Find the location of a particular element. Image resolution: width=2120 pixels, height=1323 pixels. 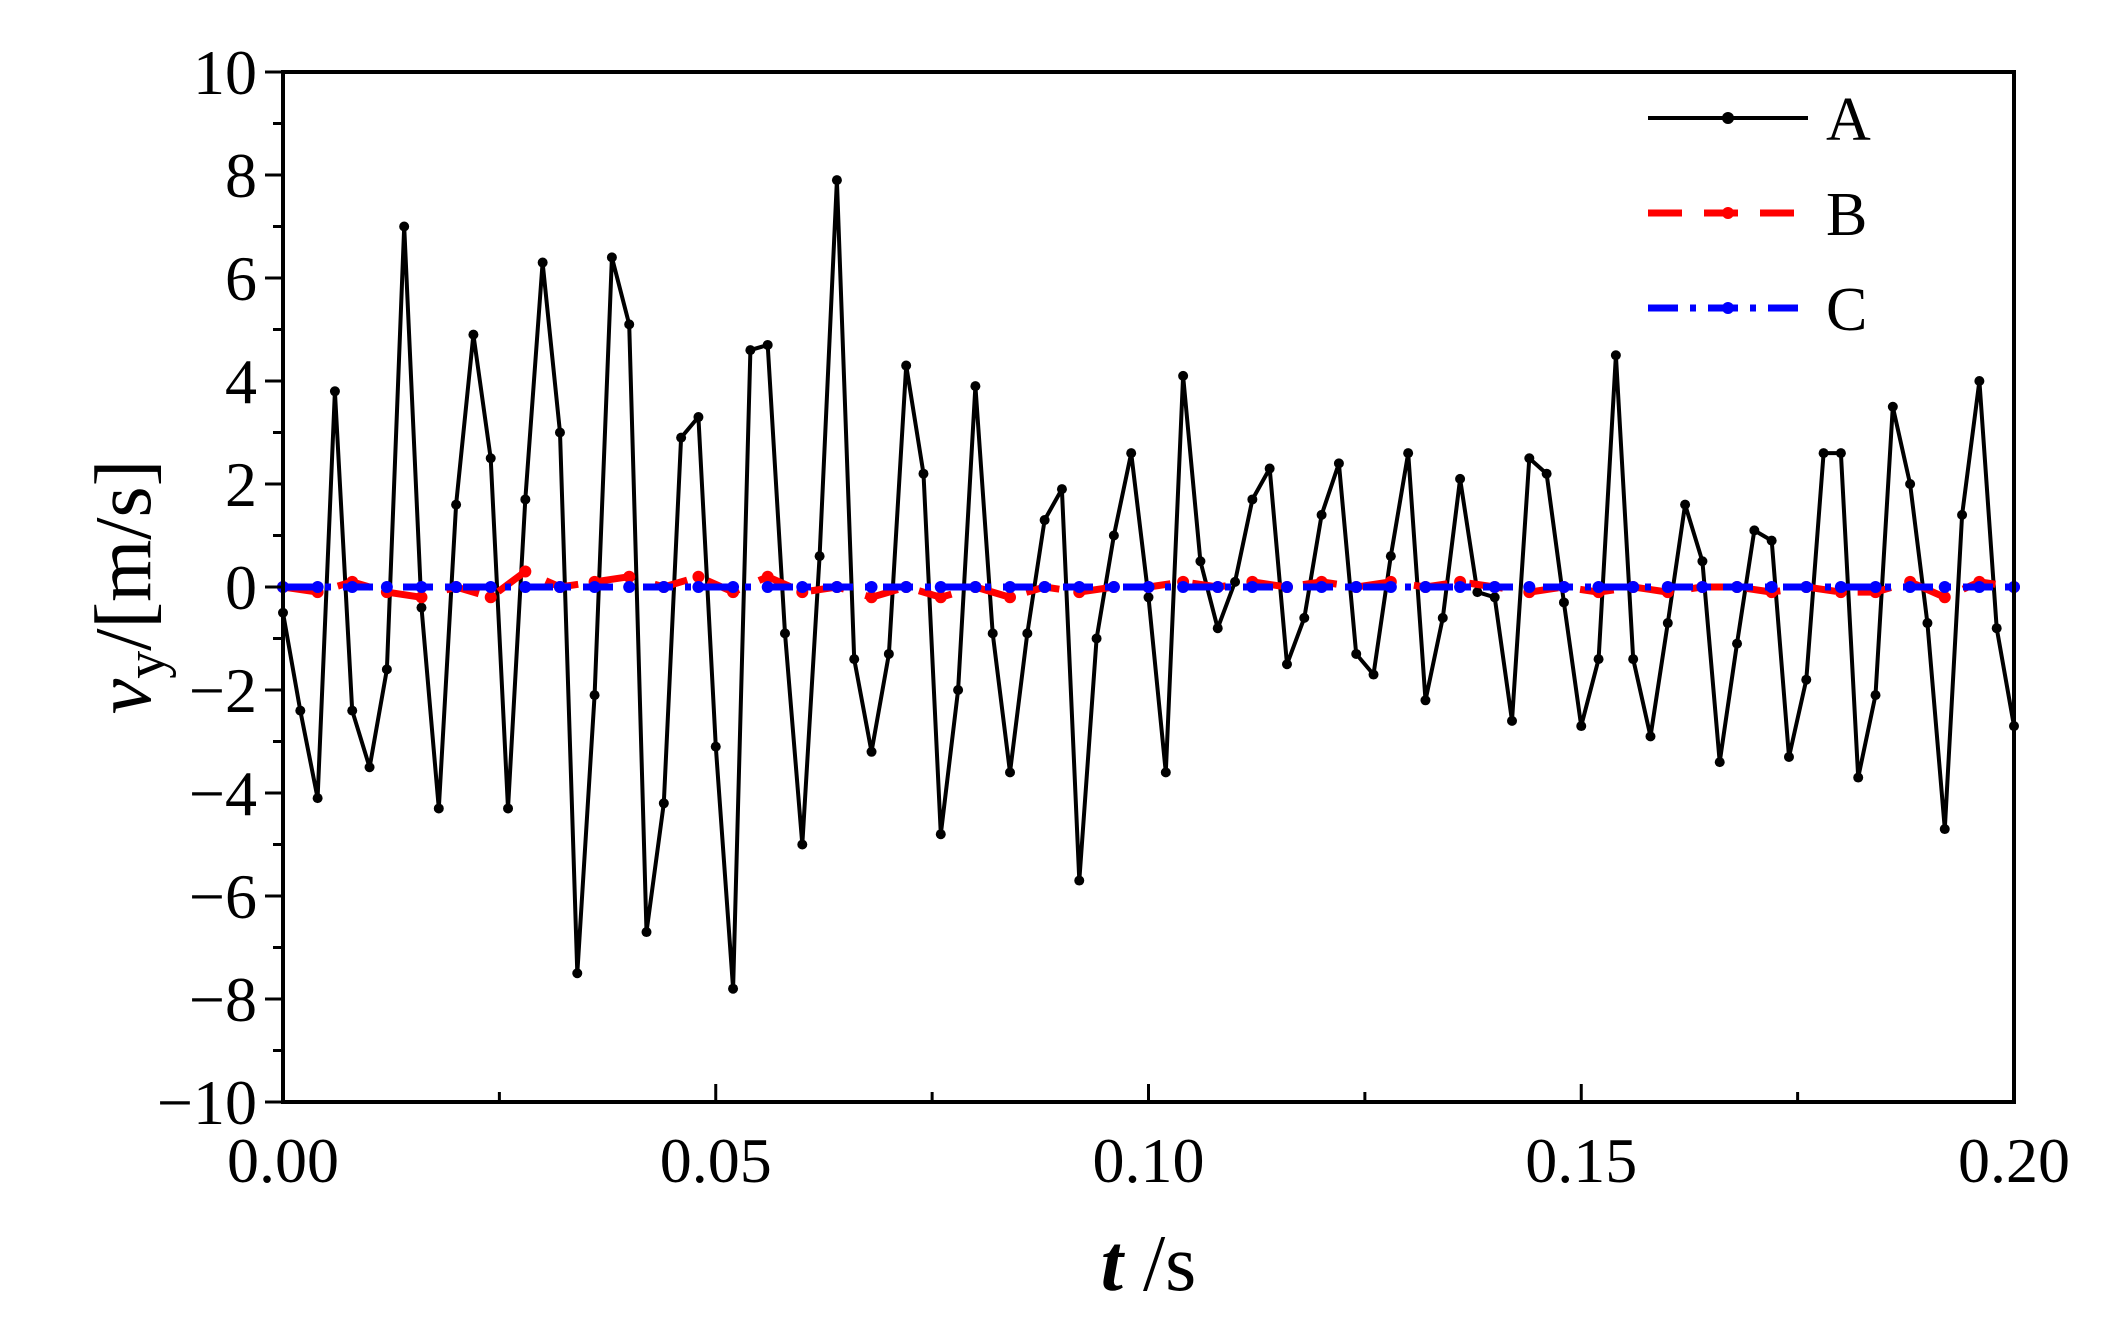

y-tick-label: 6 is located at coordinates (241, 278).